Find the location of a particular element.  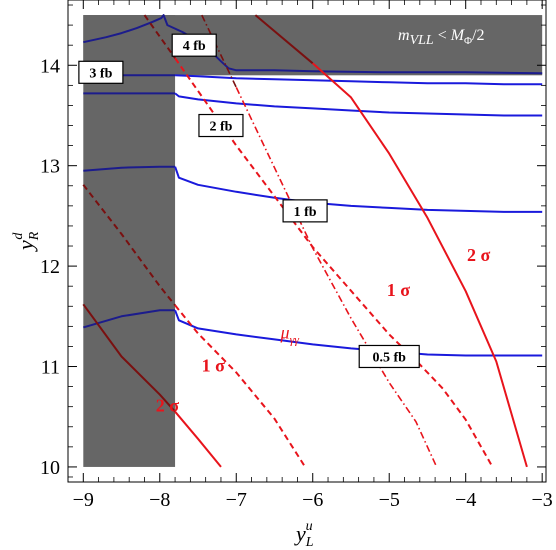

x-tick-label-3: −6 is located at coordinates (312, 500).